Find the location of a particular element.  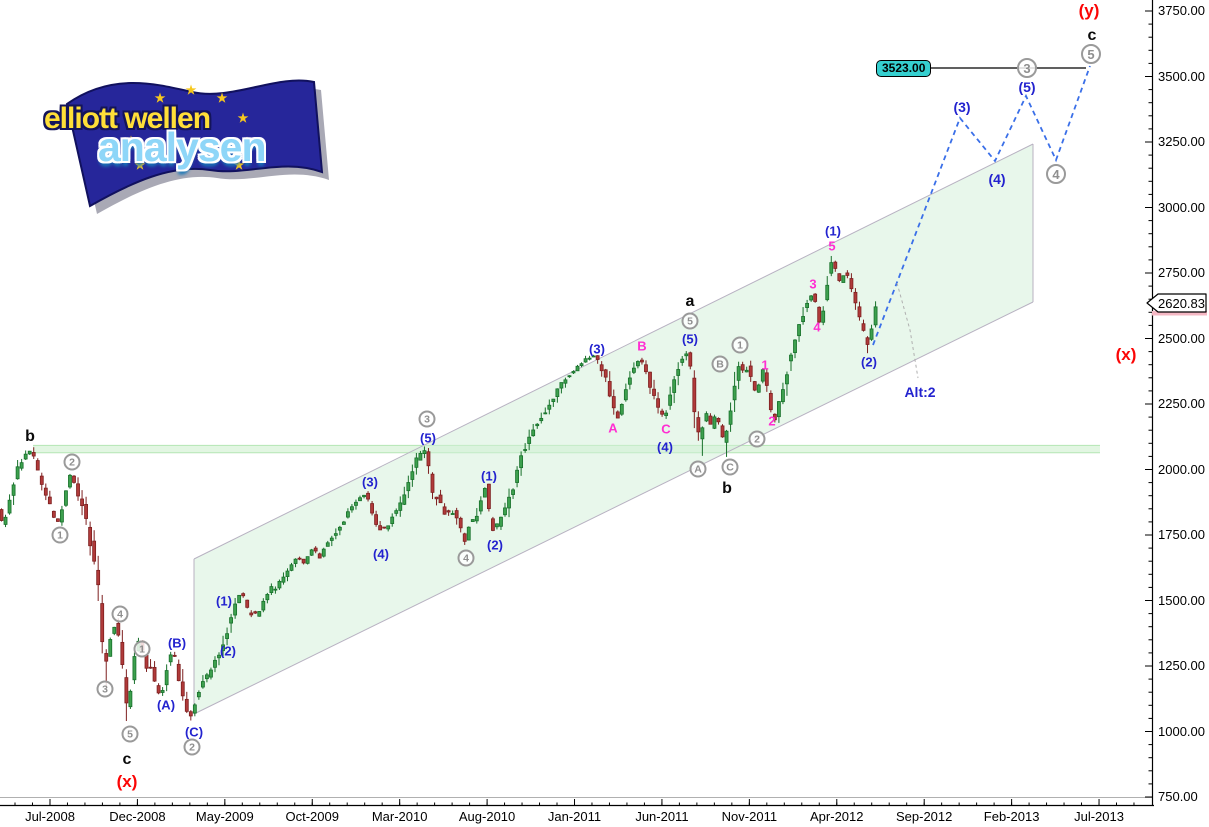

logo-text-line2: analysen is located at coordinates (182, 147).